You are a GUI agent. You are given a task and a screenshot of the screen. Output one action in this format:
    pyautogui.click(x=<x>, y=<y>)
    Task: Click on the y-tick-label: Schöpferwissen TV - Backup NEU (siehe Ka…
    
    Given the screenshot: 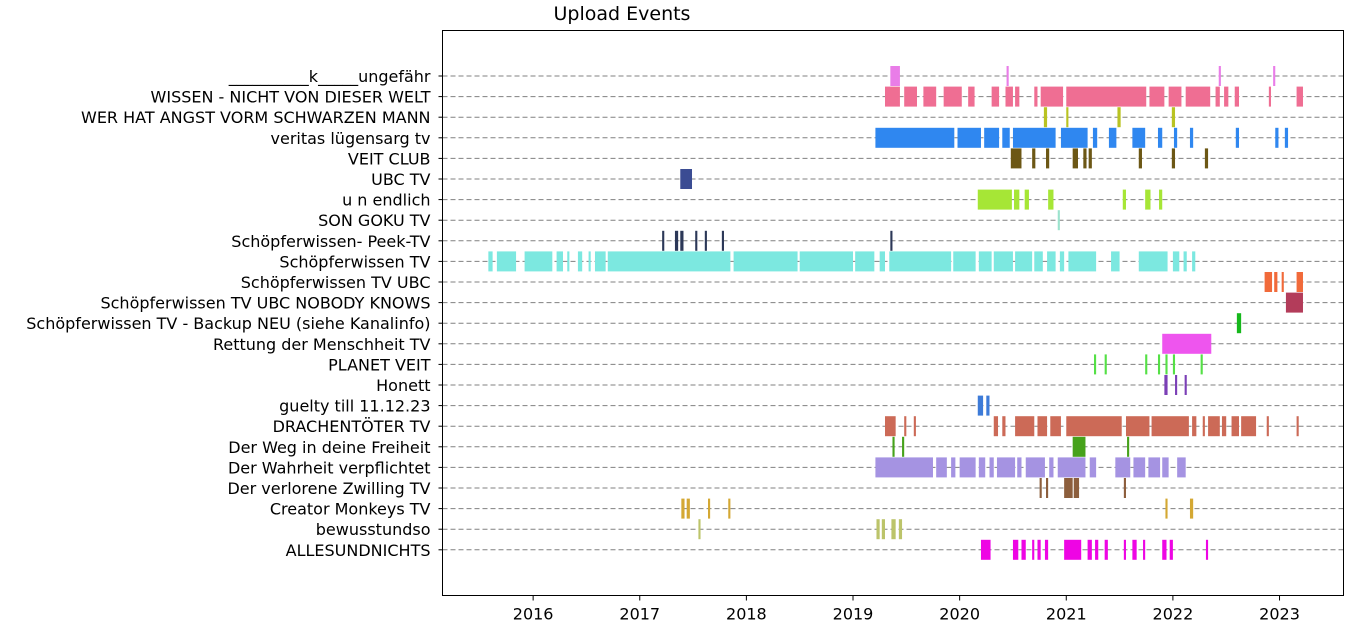 What is the action you would take?
    pyautogui.click(x=228, y=323)
    